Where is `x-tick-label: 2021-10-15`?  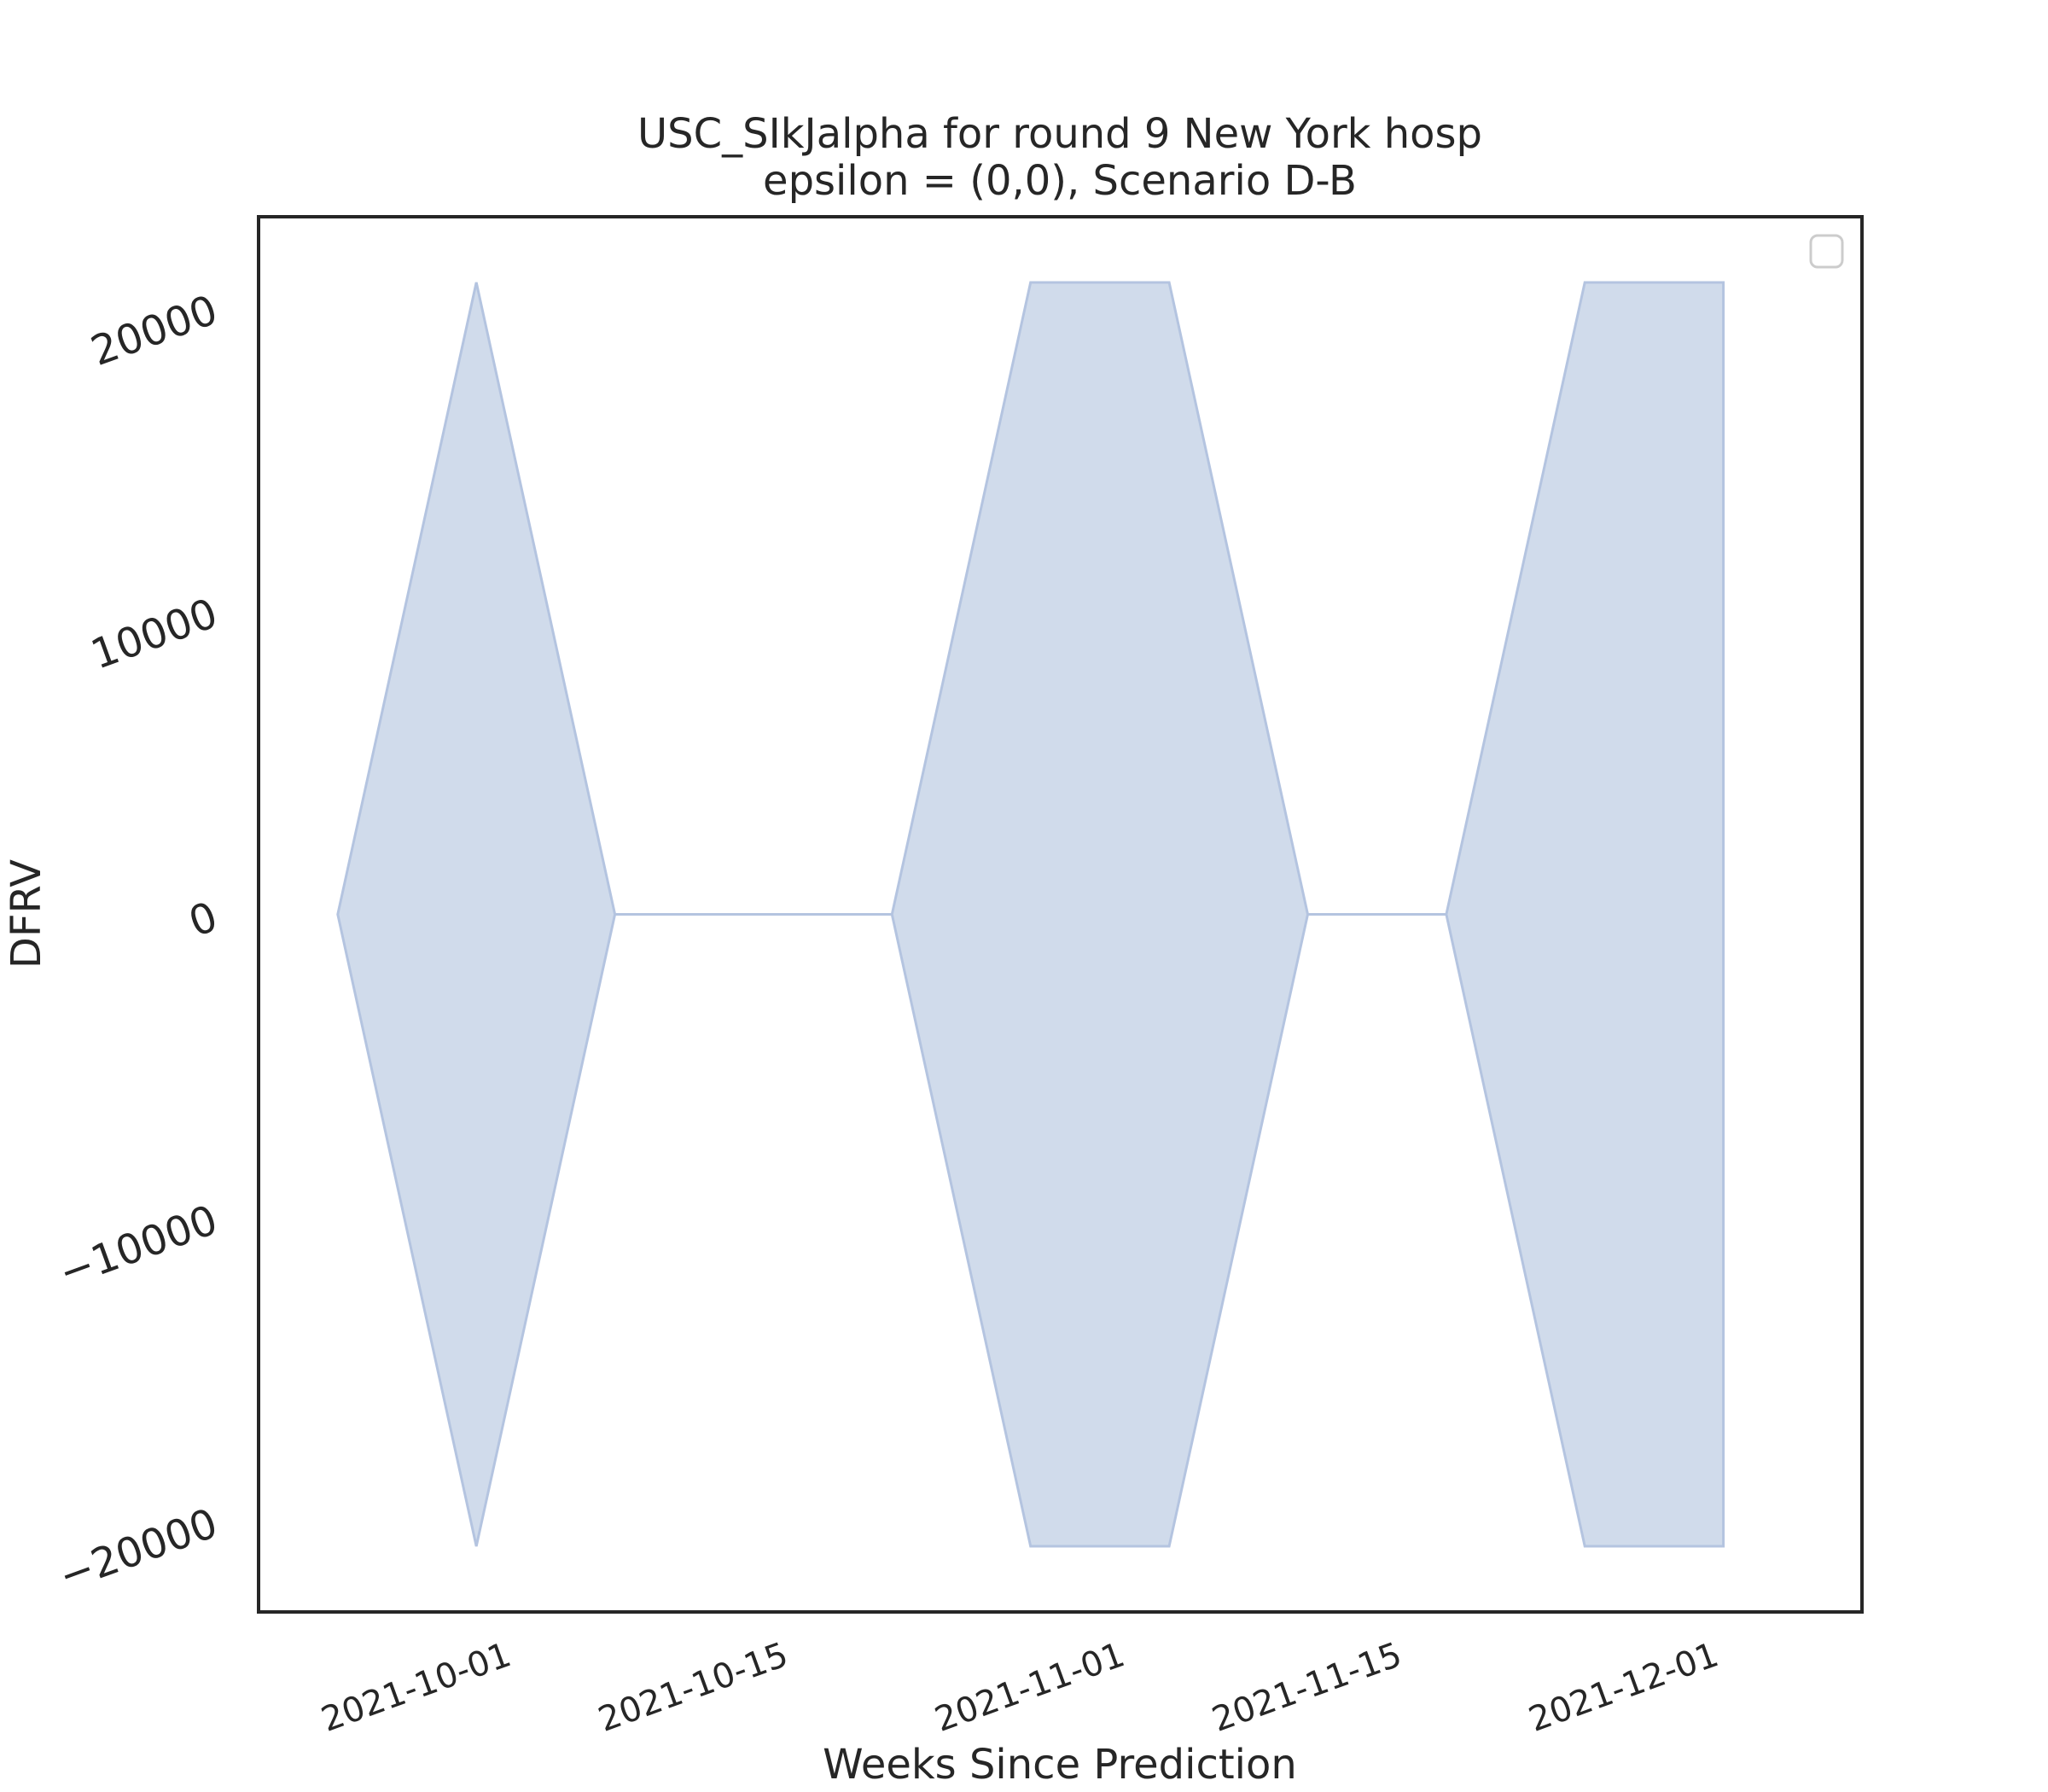
x-tick-label: 2021-10-15 is located at coordinates (693, 1687).